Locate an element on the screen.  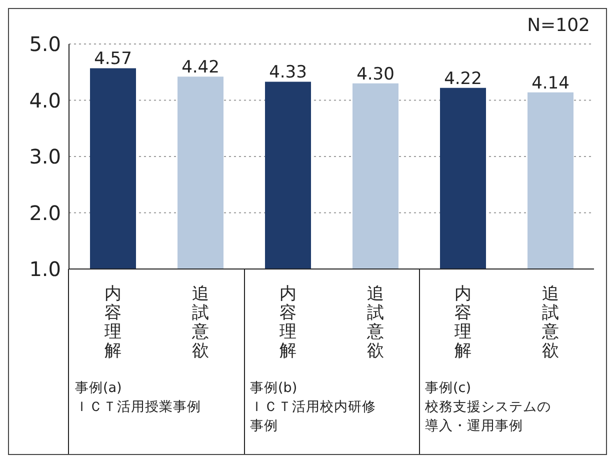
y-tick-label: 5.0 is located at coordinates (45, 44).